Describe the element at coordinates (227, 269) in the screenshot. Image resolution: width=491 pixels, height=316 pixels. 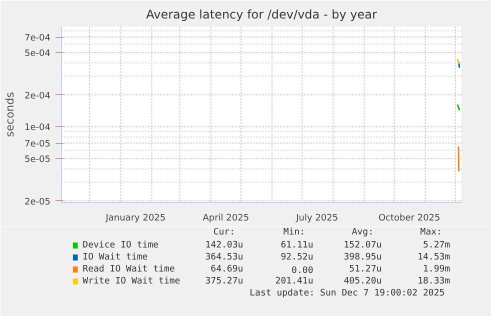
I see `text: 64.69u` at that location.